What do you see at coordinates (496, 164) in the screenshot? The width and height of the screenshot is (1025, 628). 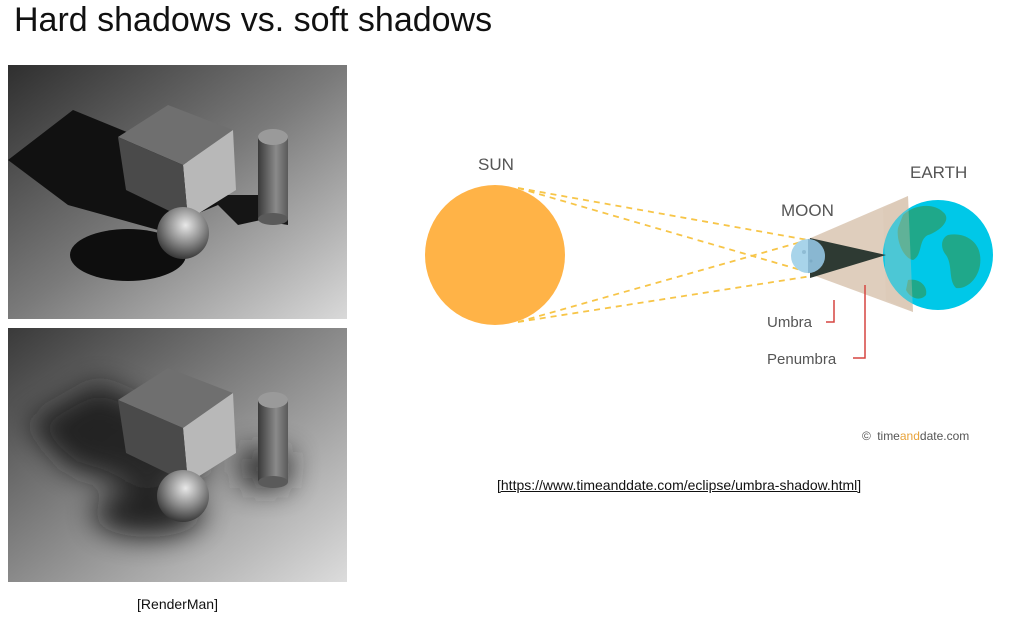 I see `sun-label: SUN` at bounding box center [496, 164].